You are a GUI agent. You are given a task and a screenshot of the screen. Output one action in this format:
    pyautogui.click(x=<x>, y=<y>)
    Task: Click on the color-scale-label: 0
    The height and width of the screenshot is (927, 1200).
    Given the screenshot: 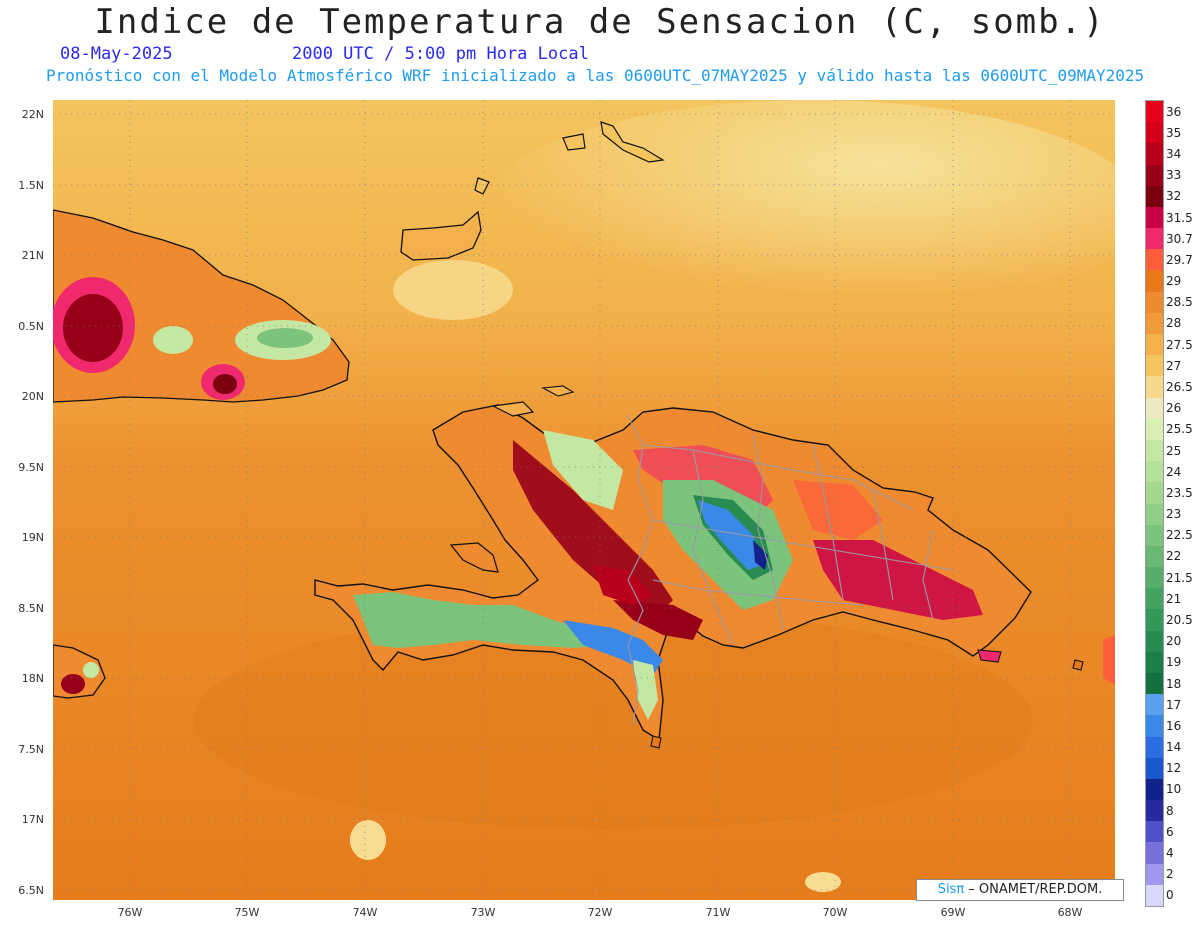 What is the action you would take?
    pyautogui.click(x=1170, y=895)
    